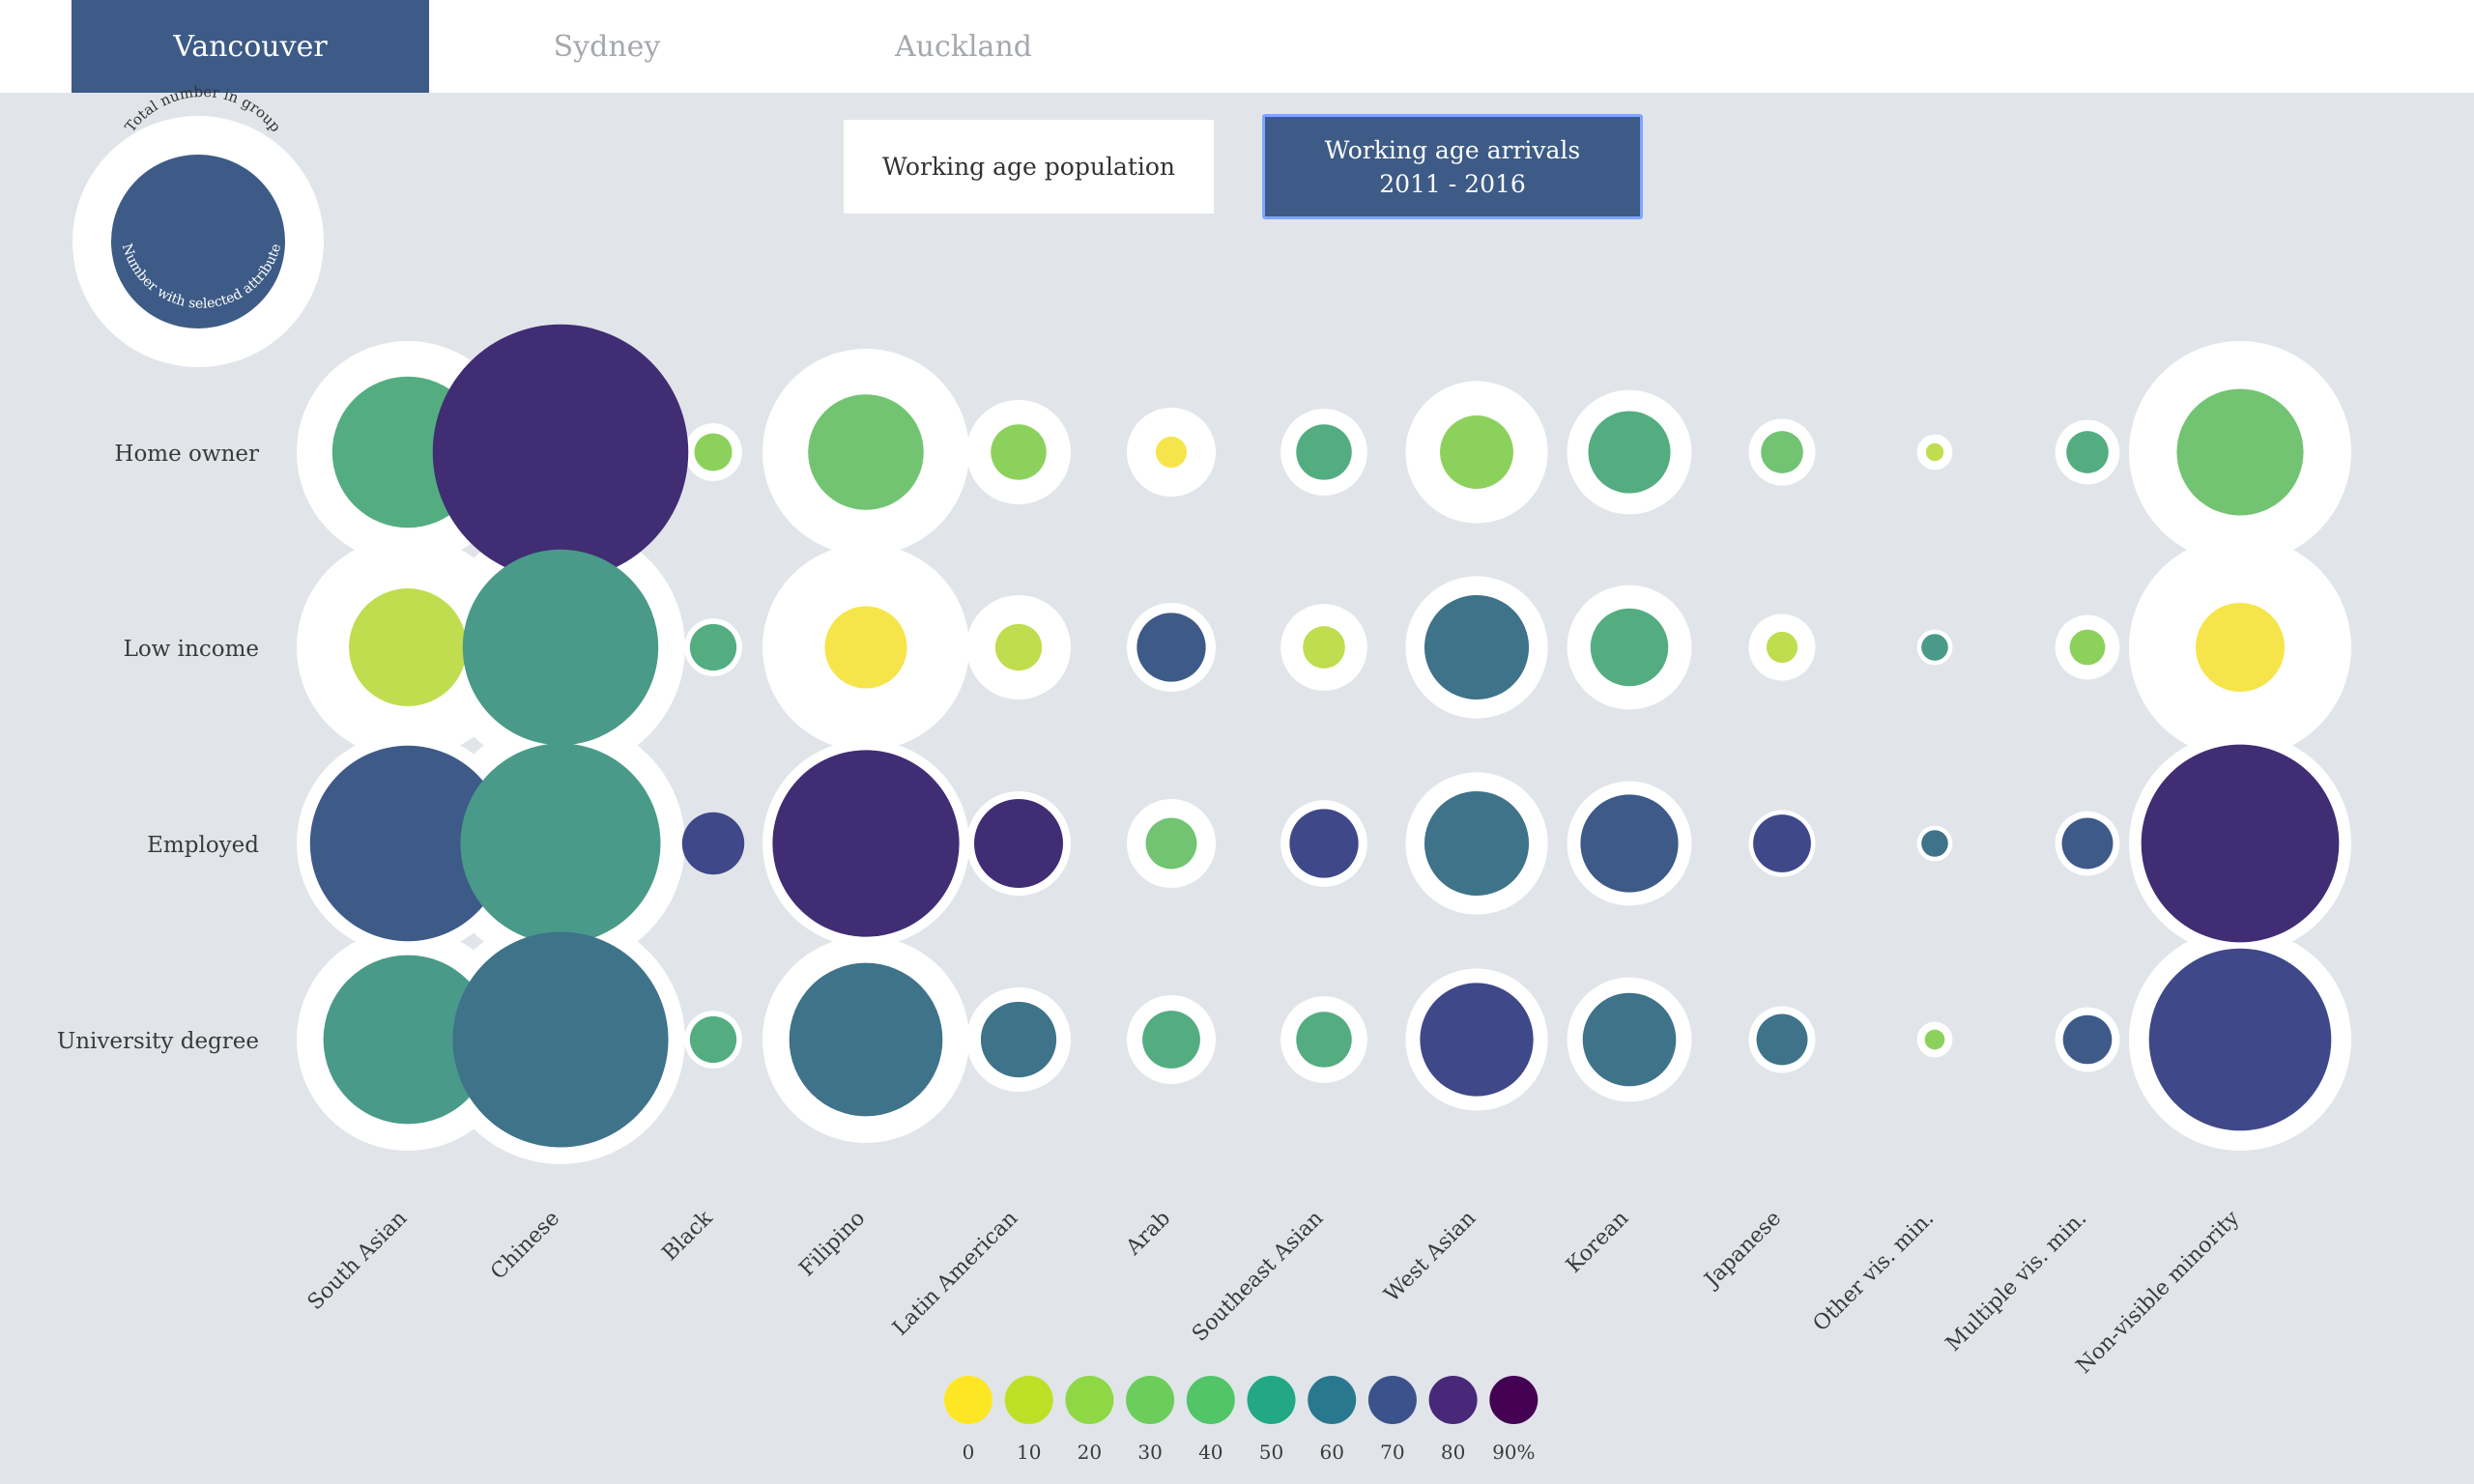 Image resolution: width=2474 pixels, height=1484 pixels. What do you see at coordinates (158, 1042) in the screenshot?
I see `row-label: University degree` at bounding box center [158, 1042].